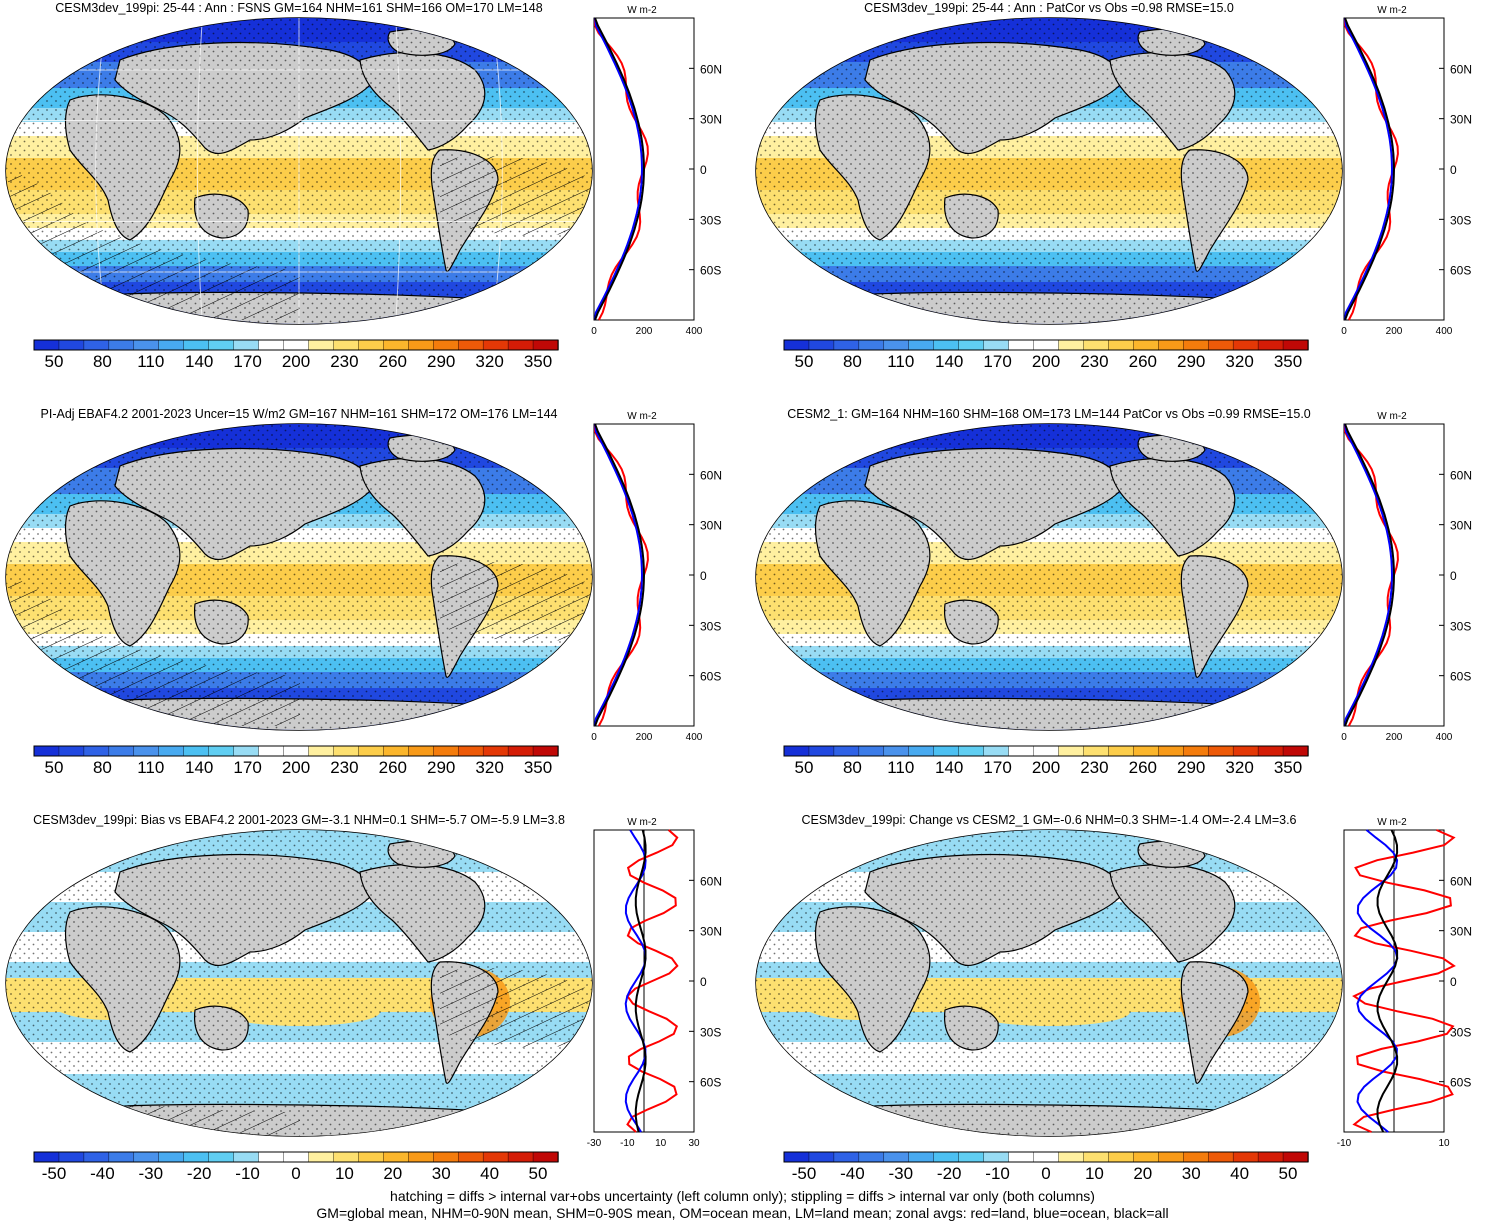 Image resolution: width=1485 pixels, height=1226 pixels. What do you see at coordinates (392, 1173) in the screenshot?
I see `colorbar-label: 20` at bounding box center [392, 1173].